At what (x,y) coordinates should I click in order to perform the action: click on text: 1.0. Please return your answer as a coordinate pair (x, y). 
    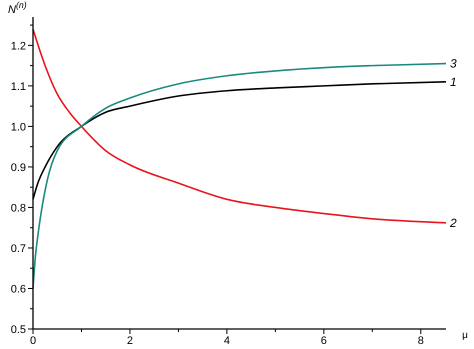
    Looking at the image, I should click on (18, 127).